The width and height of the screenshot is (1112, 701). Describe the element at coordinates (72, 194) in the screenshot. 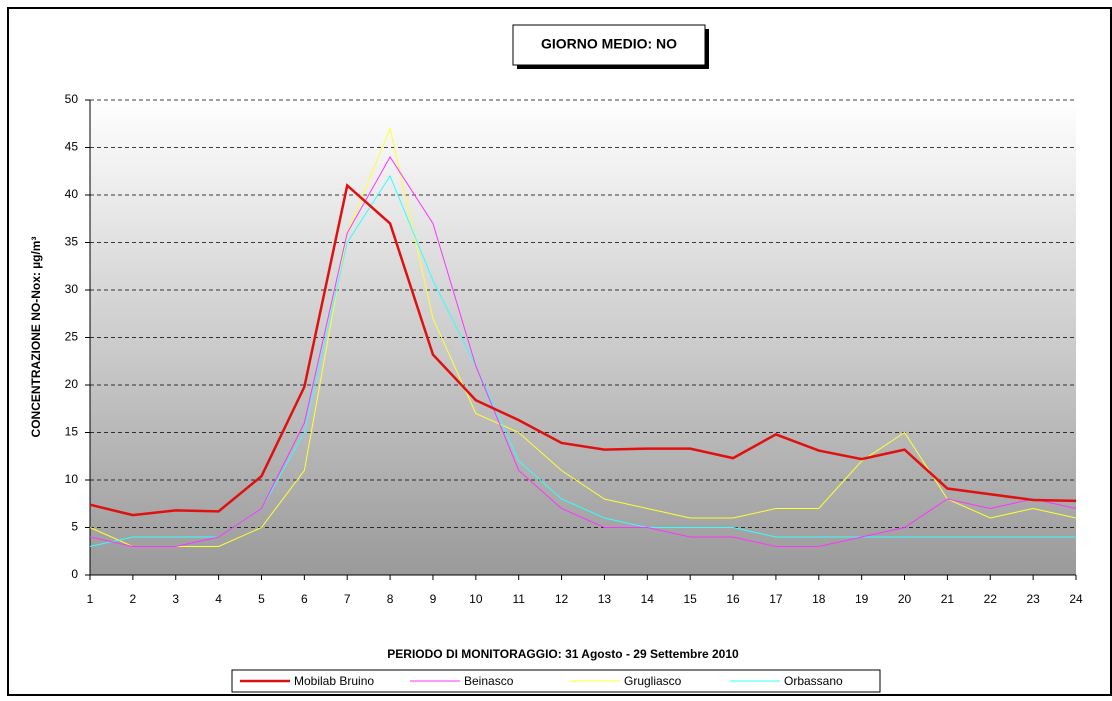

I see `y-tick-label: 40` at that location.